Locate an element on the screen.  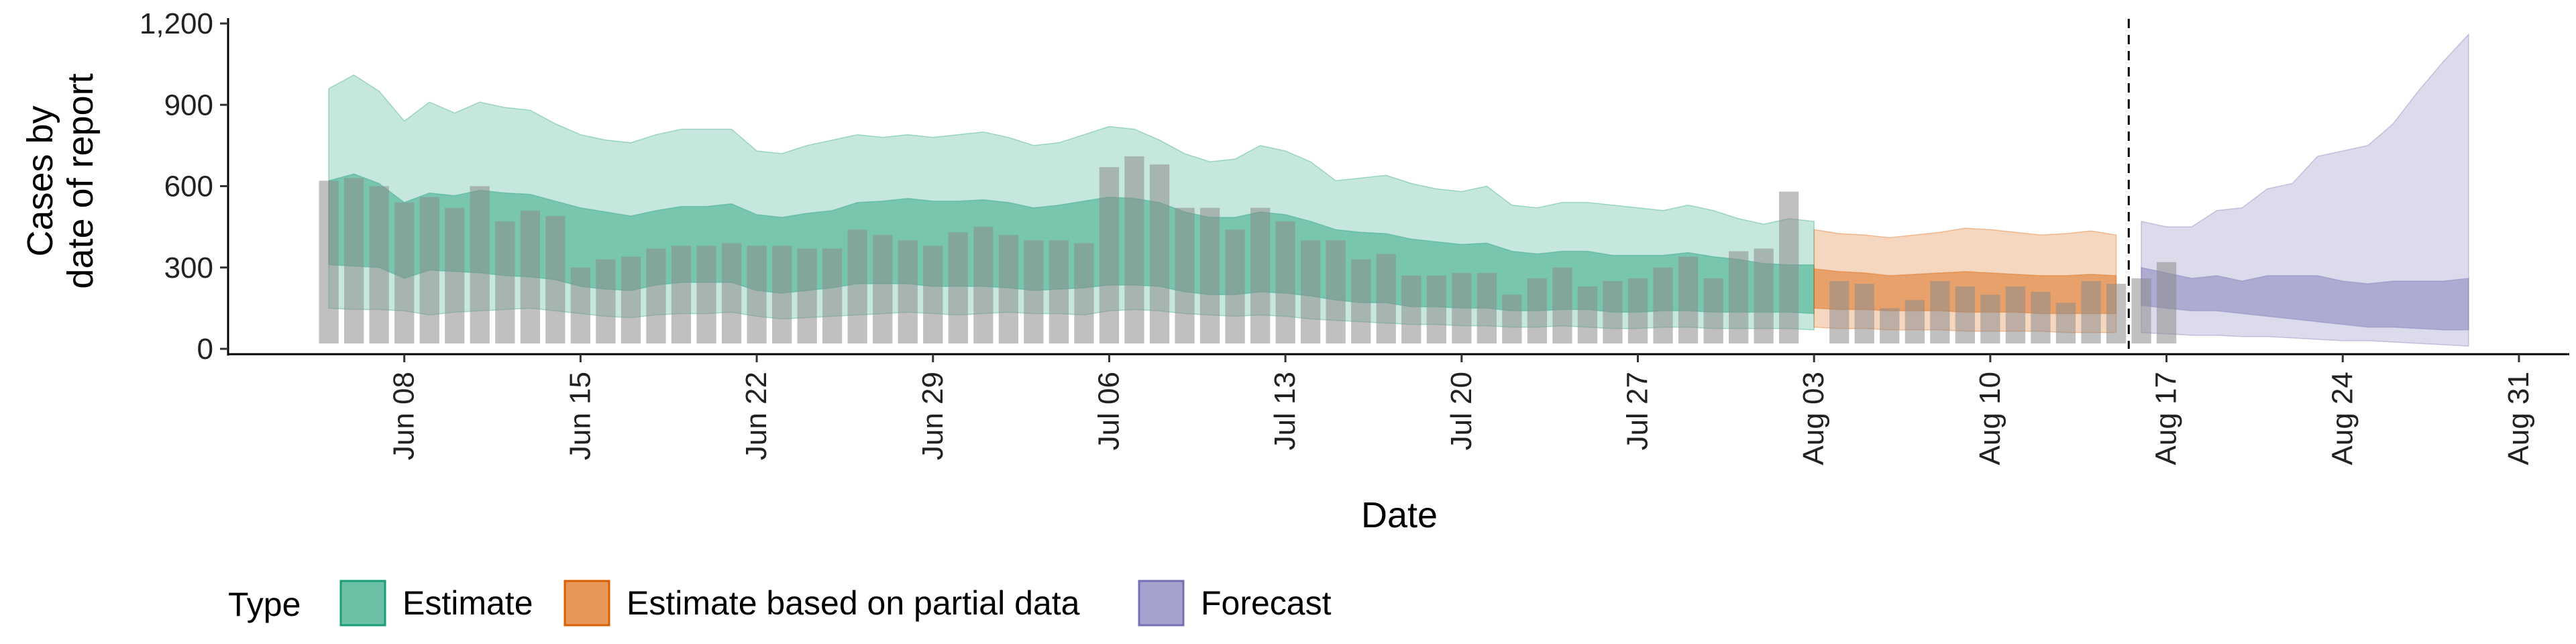
x-tick-label: Jun 29 is located at coordinates (932, 416).